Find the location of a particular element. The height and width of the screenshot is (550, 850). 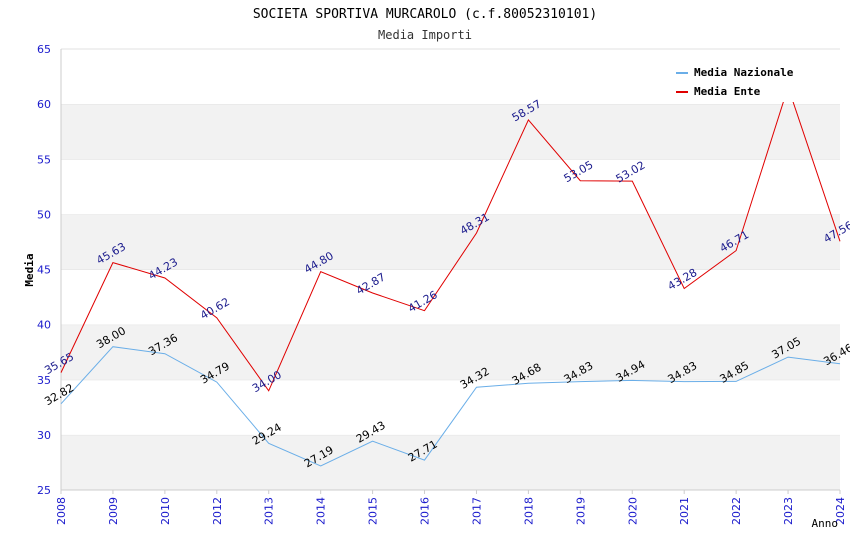

legend-label: Media Nazionale is located at coordinates (744, 72).